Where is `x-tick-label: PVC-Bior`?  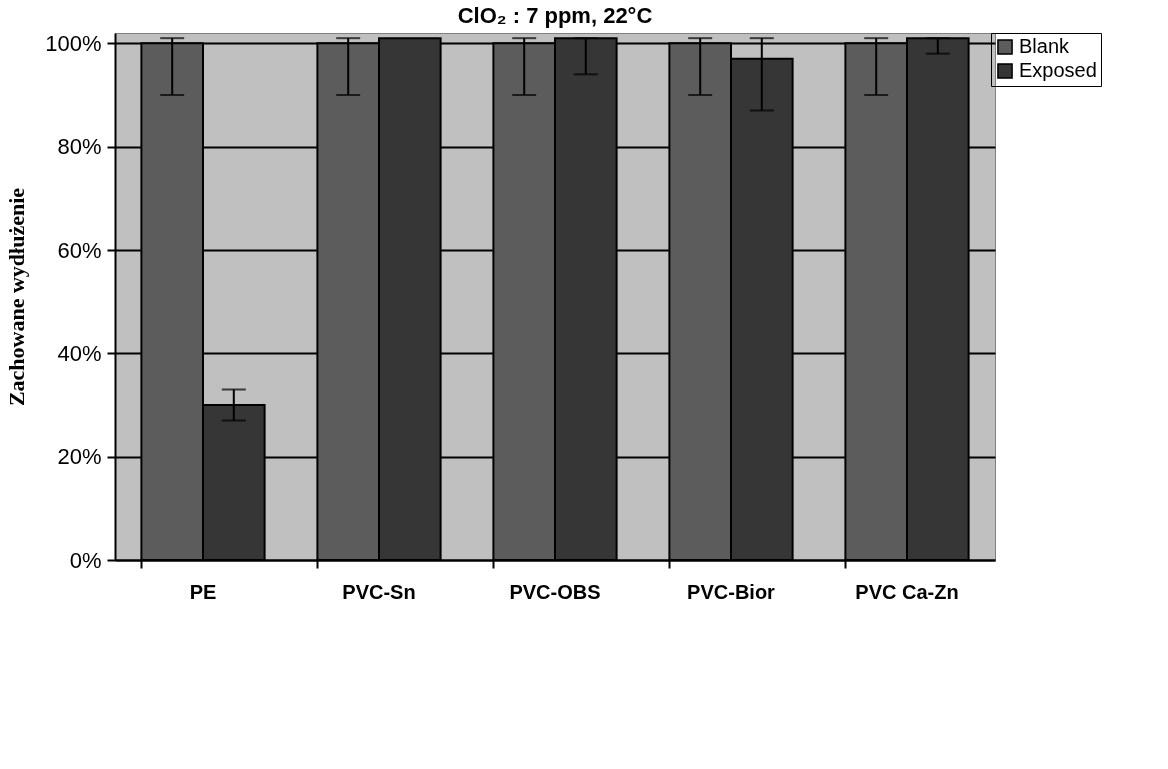
x-tick-label: PVC-Bior is located at coordinates (731, 591).